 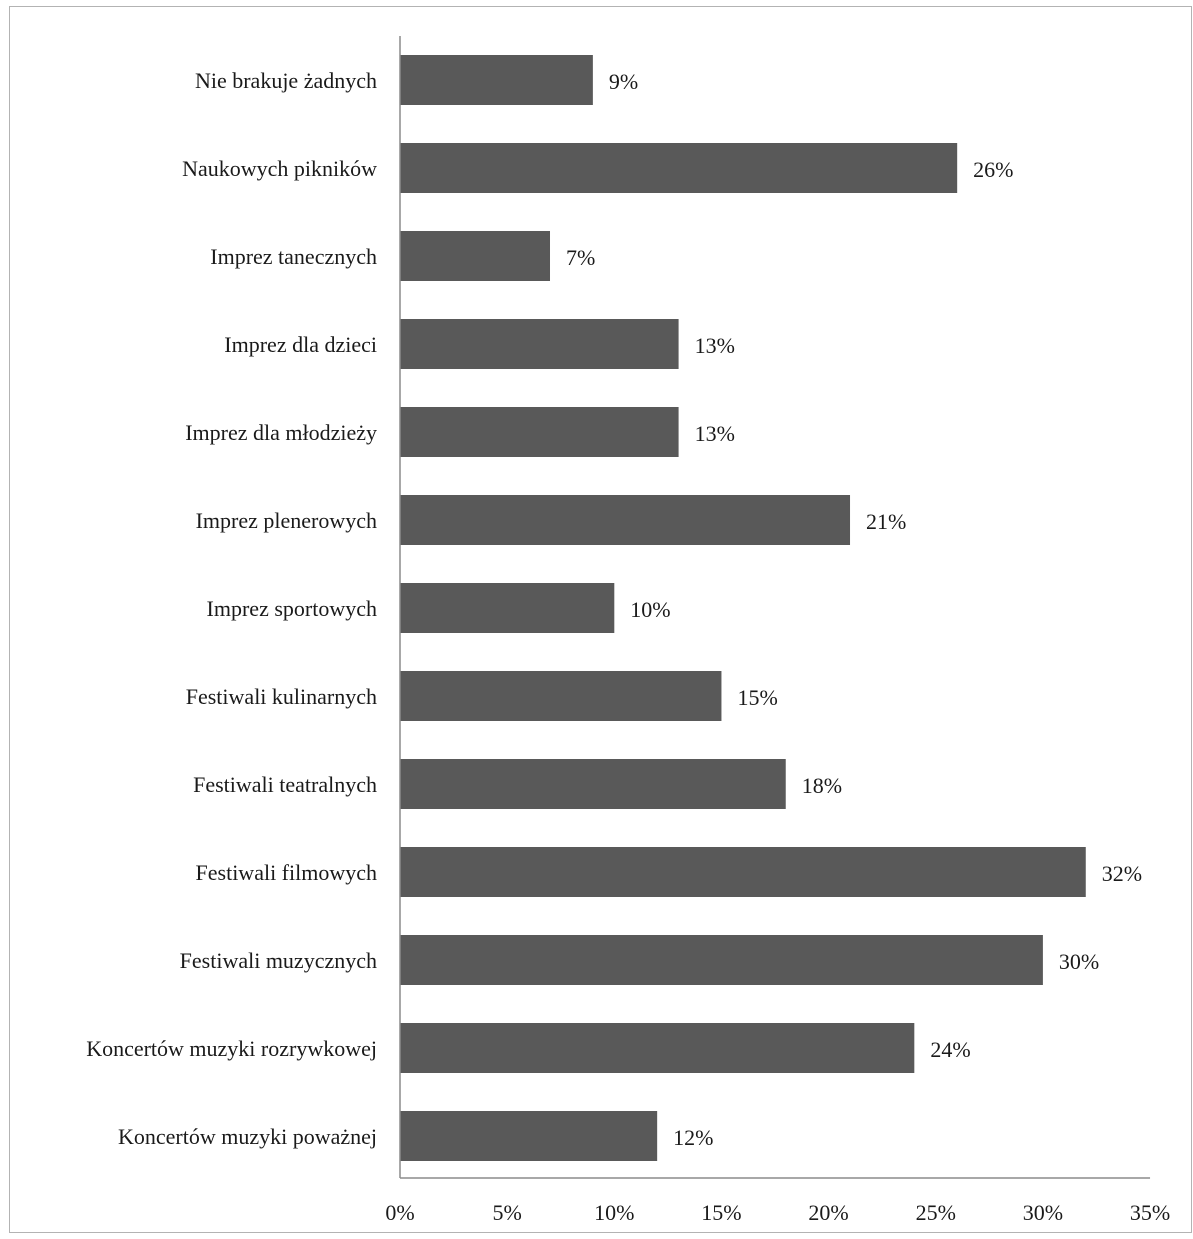 I want to click on data-label: 7%, so click(x=580, y=257).